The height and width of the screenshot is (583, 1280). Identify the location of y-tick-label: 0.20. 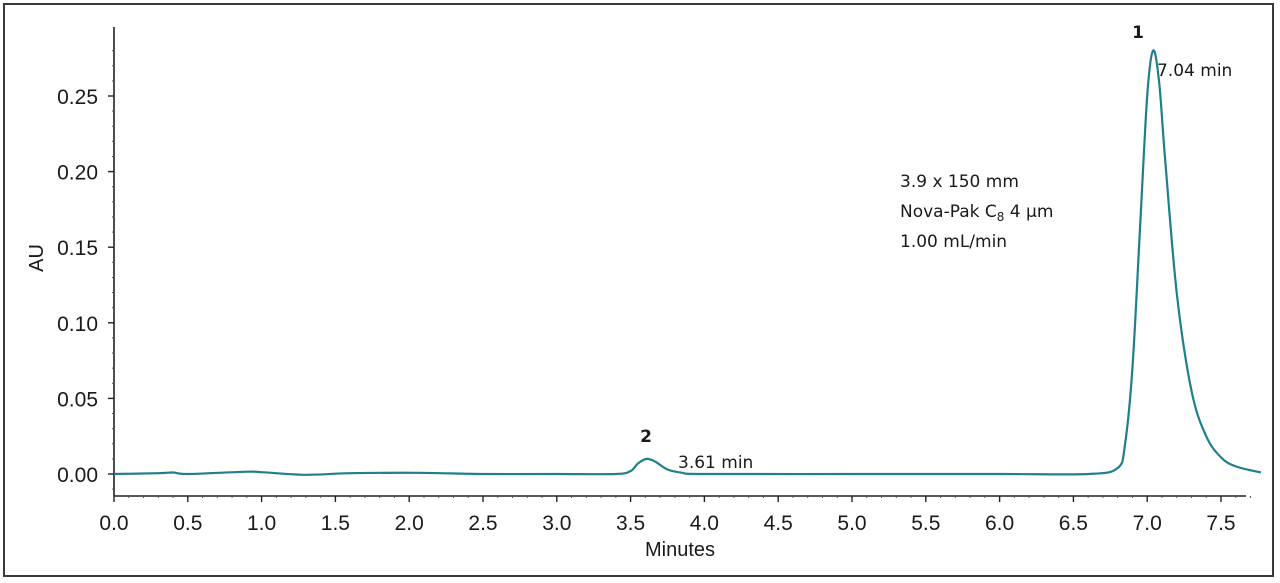
(77, 173).